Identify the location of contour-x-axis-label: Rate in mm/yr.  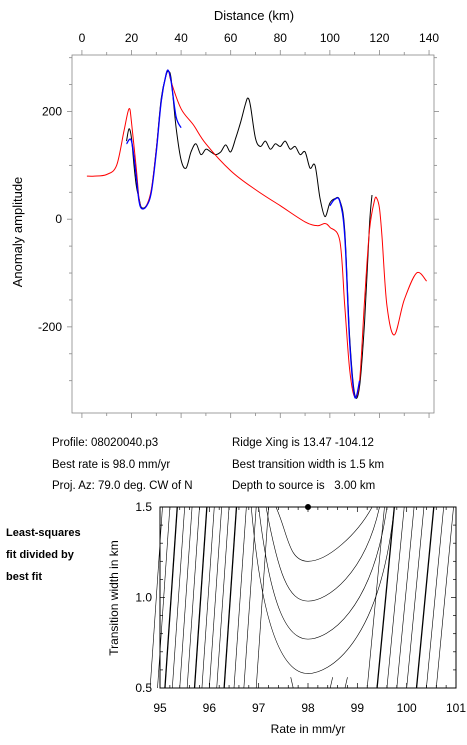
(308, 729).